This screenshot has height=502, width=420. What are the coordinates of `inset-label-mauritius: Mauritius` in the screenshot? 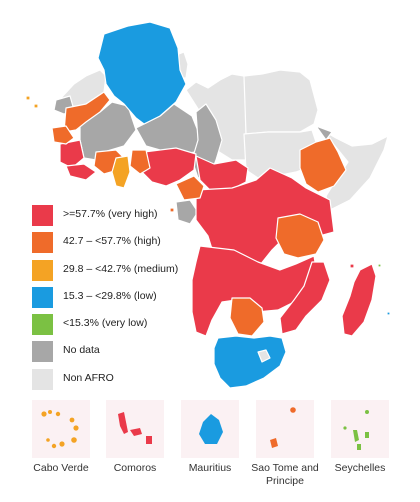 It's located at (210, 468).